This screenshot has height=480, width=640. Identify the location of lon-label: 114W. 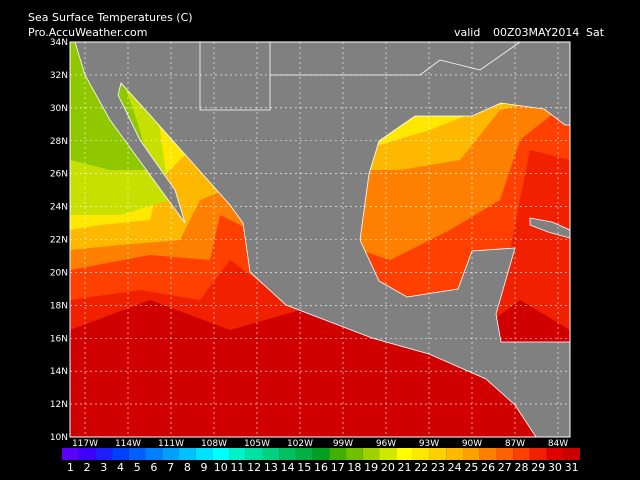
(128, 444).